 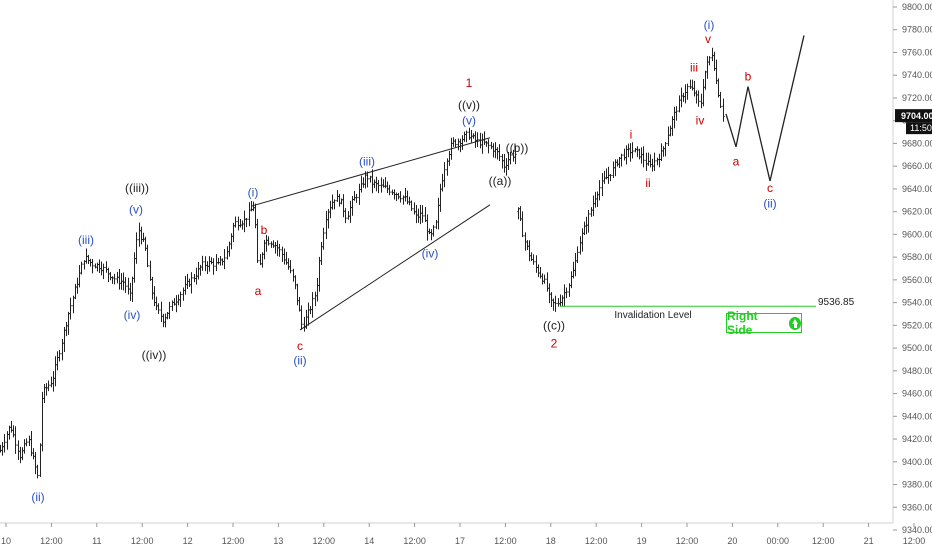 I want to click on price-tick-label: 9580.00, so click(x=917, y=257).